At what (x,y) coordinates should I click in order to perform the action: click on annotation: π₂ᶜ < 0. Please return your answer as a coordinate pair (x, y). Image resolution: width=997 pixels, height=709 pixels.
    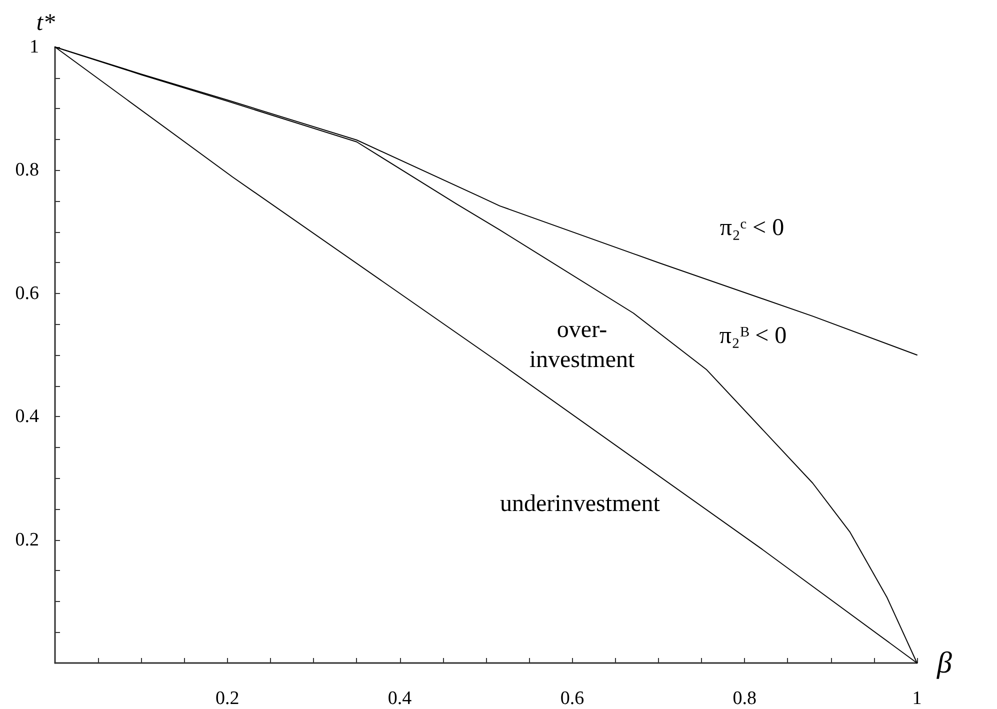
    Looking at the image, I should click on (752, 228).